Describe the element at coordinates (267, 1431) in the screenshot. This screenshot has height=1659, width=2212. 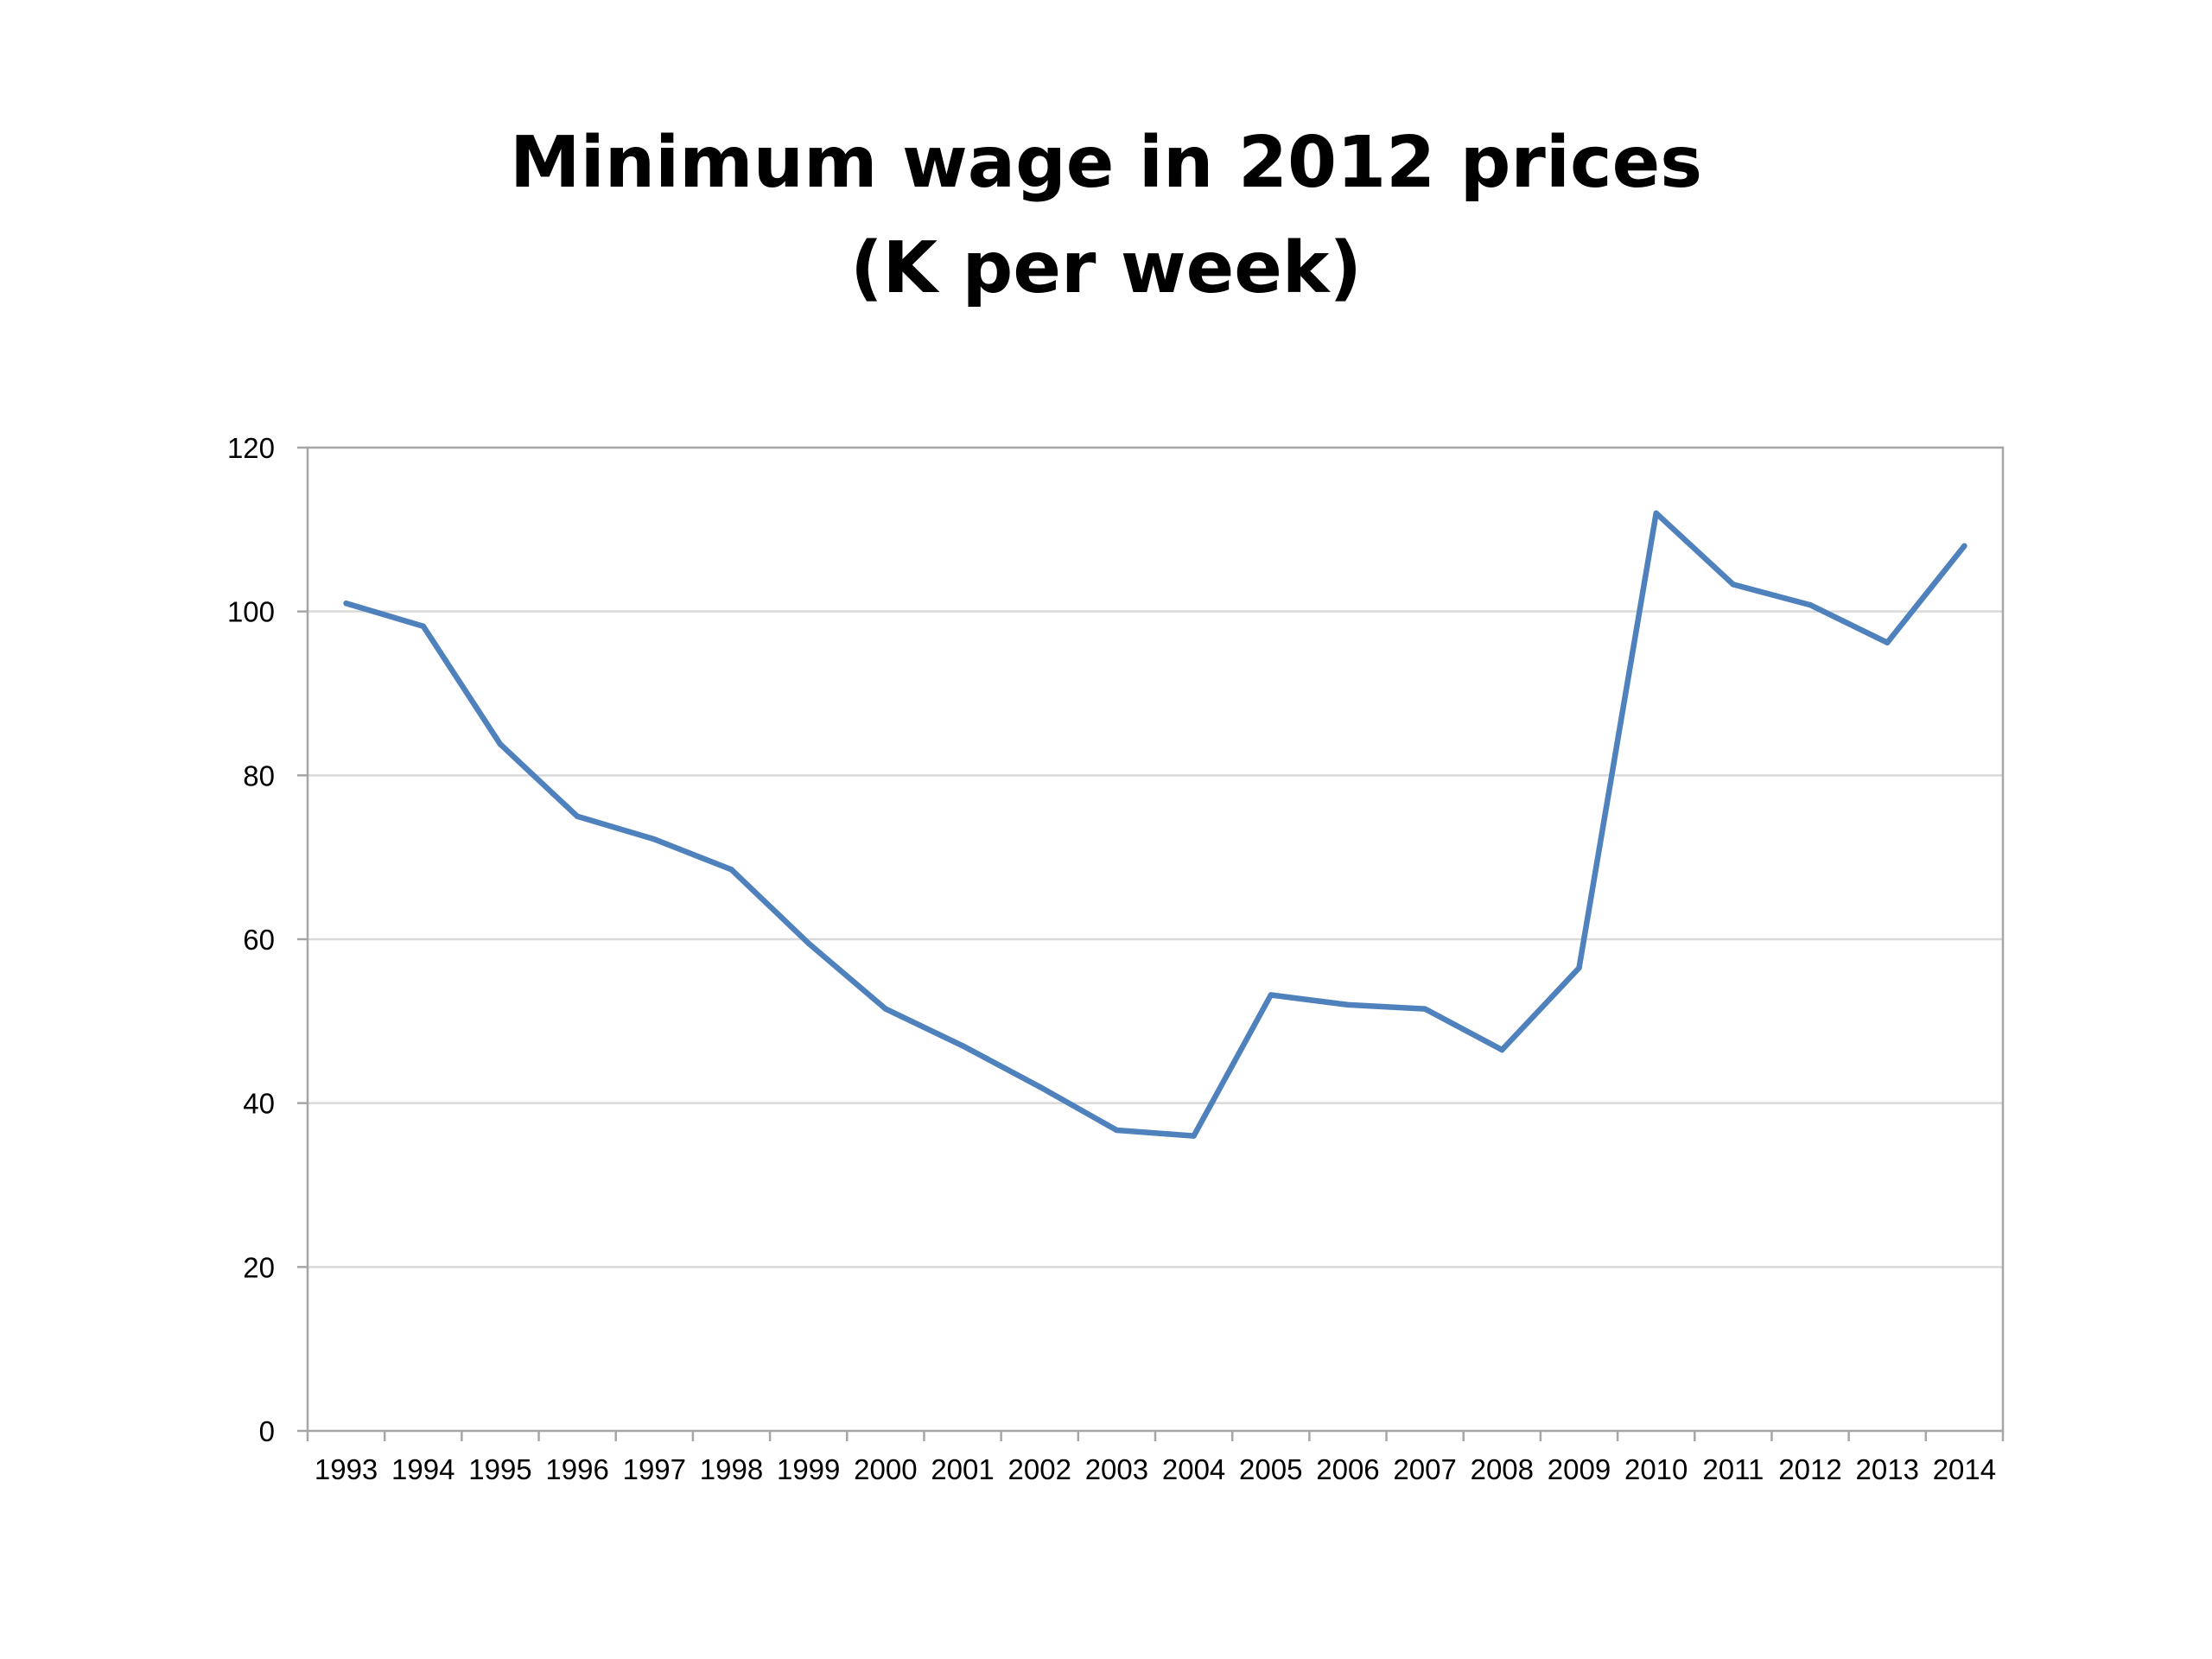
I see `y-tick-label: 0` at that location.